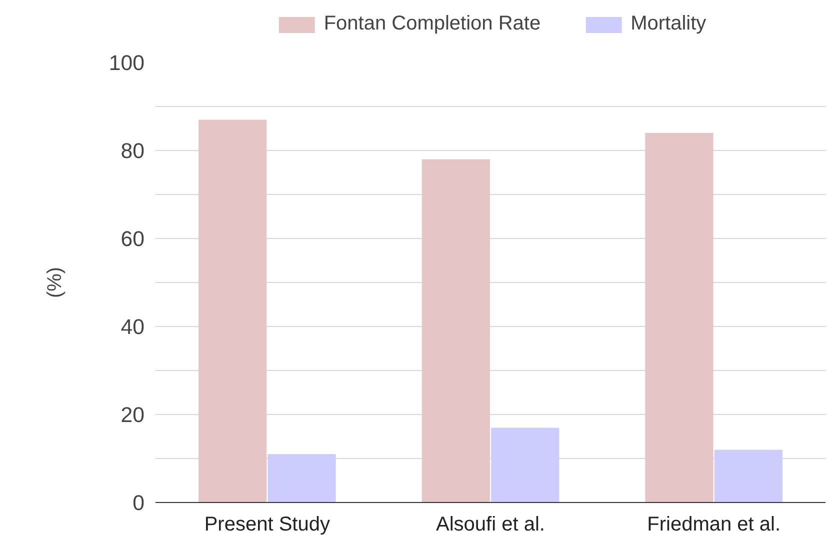  I want to click on y-tick-label: 0, so click(138, 503).